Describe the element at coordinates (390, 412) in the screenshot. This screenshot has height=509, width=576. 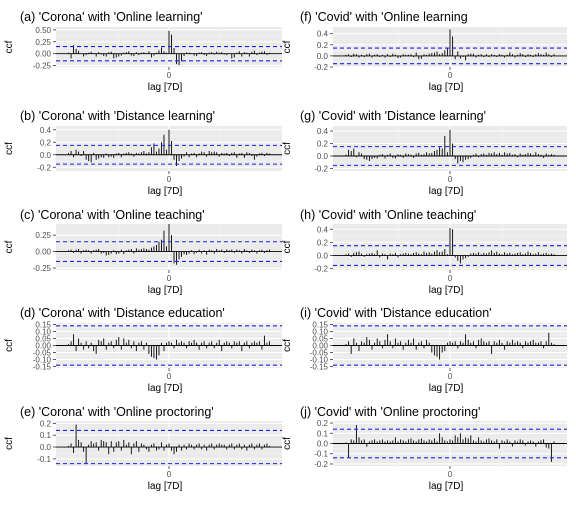
I see `panel-title: (j) 'Covid' with 'Online proctoring'` at that location.